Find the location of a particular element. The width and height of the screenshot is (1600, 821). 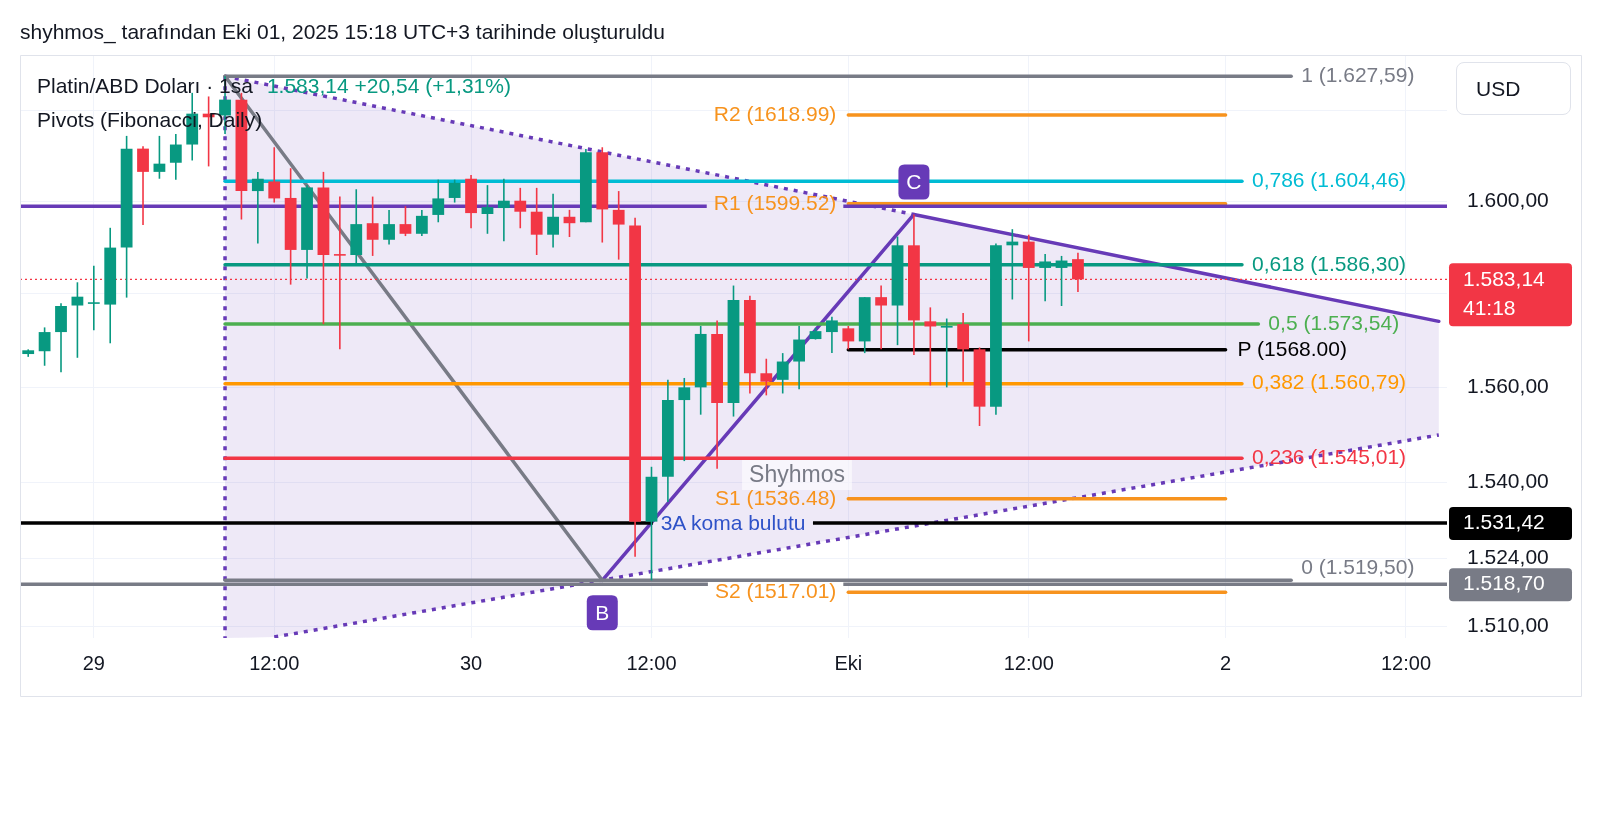

series-label: 0,5 (1.573,54) is located at coordinates (1334, 322).